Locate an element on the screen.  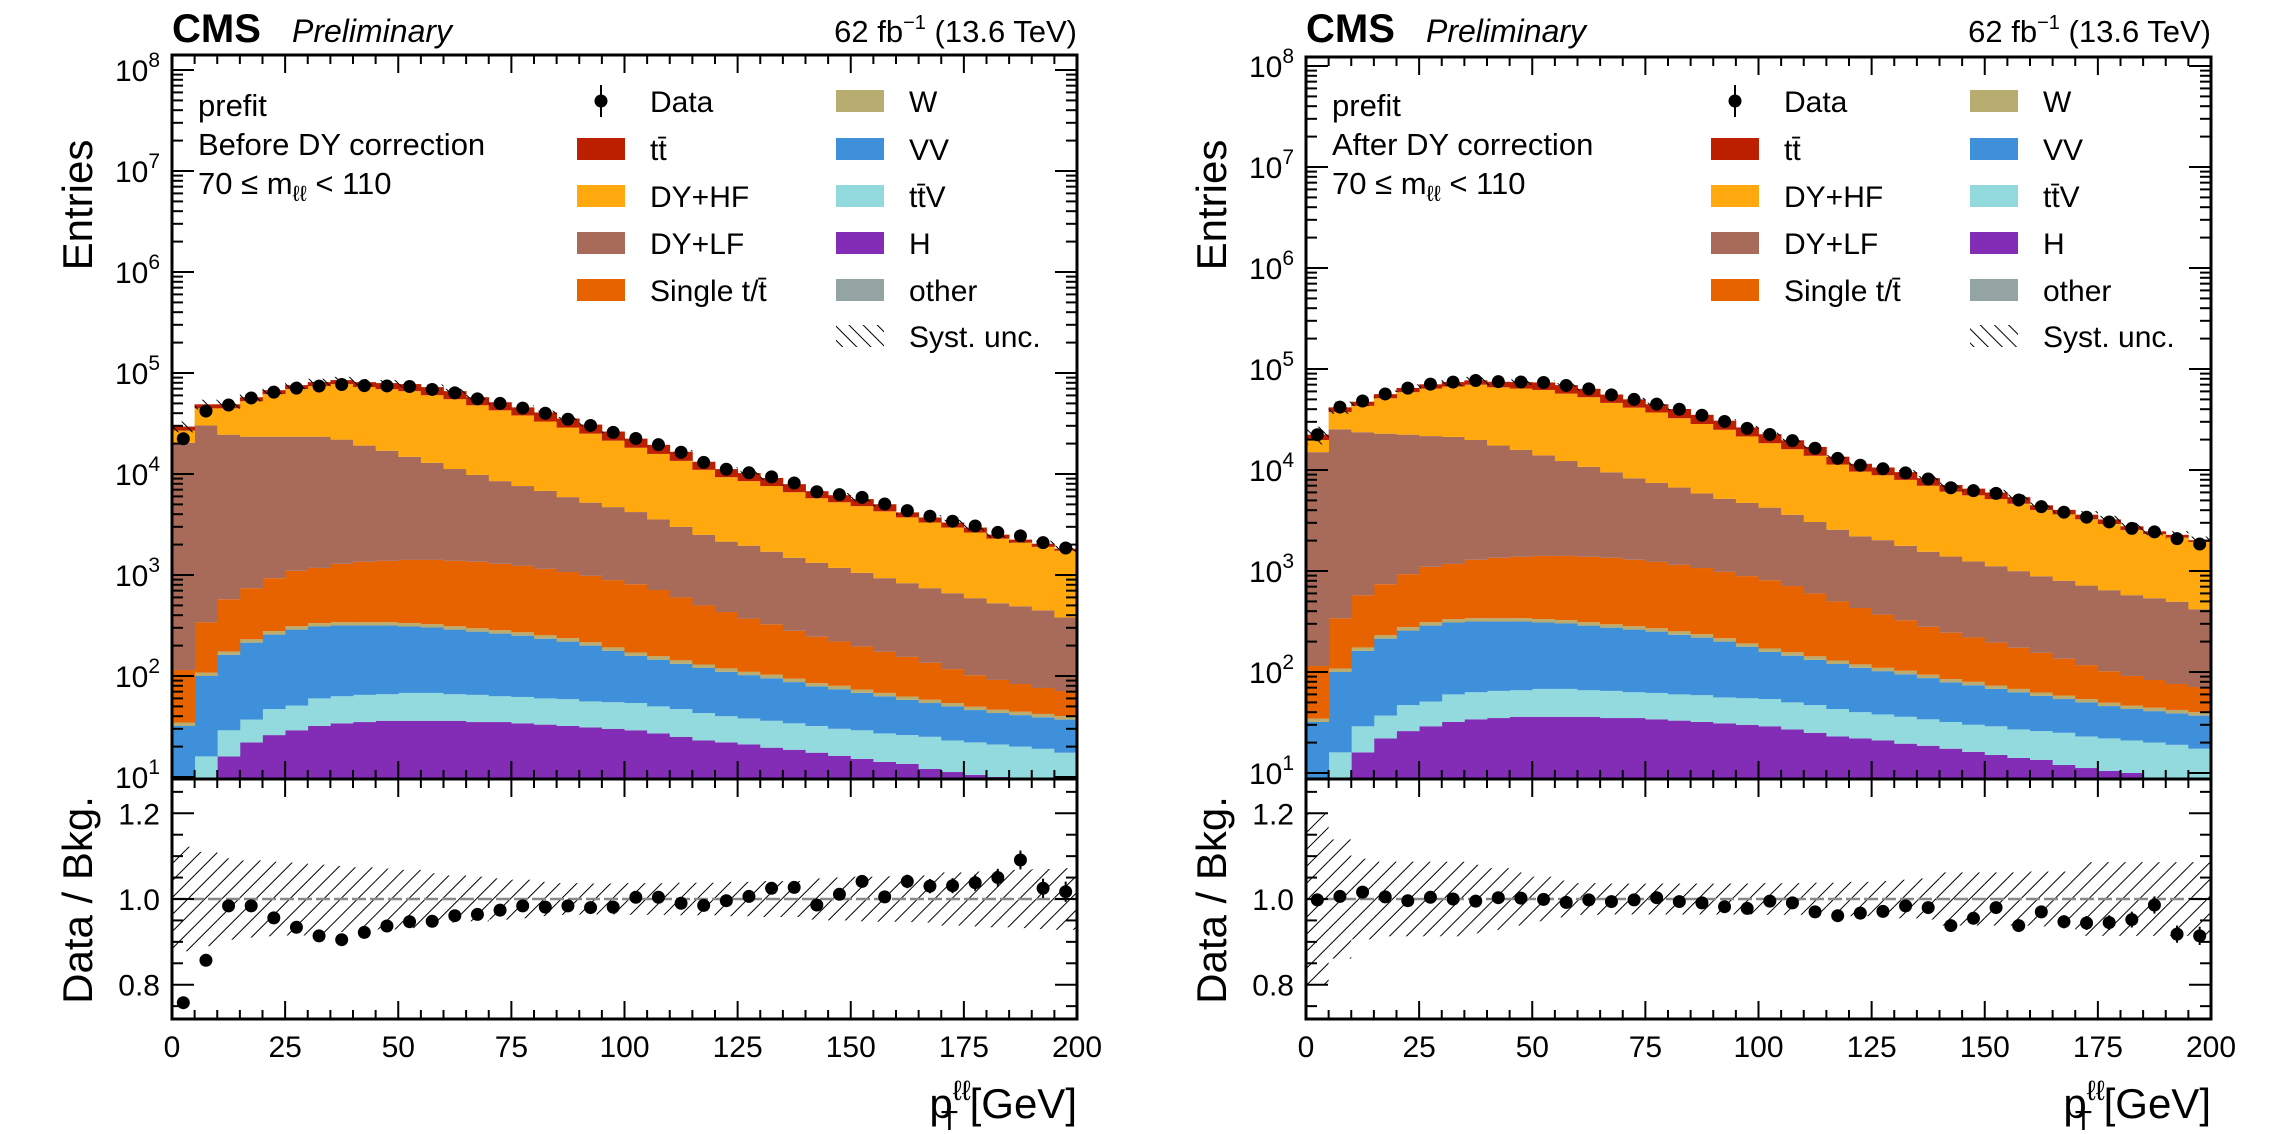
legend-label-h: H is located at coordinates (2054, 244).